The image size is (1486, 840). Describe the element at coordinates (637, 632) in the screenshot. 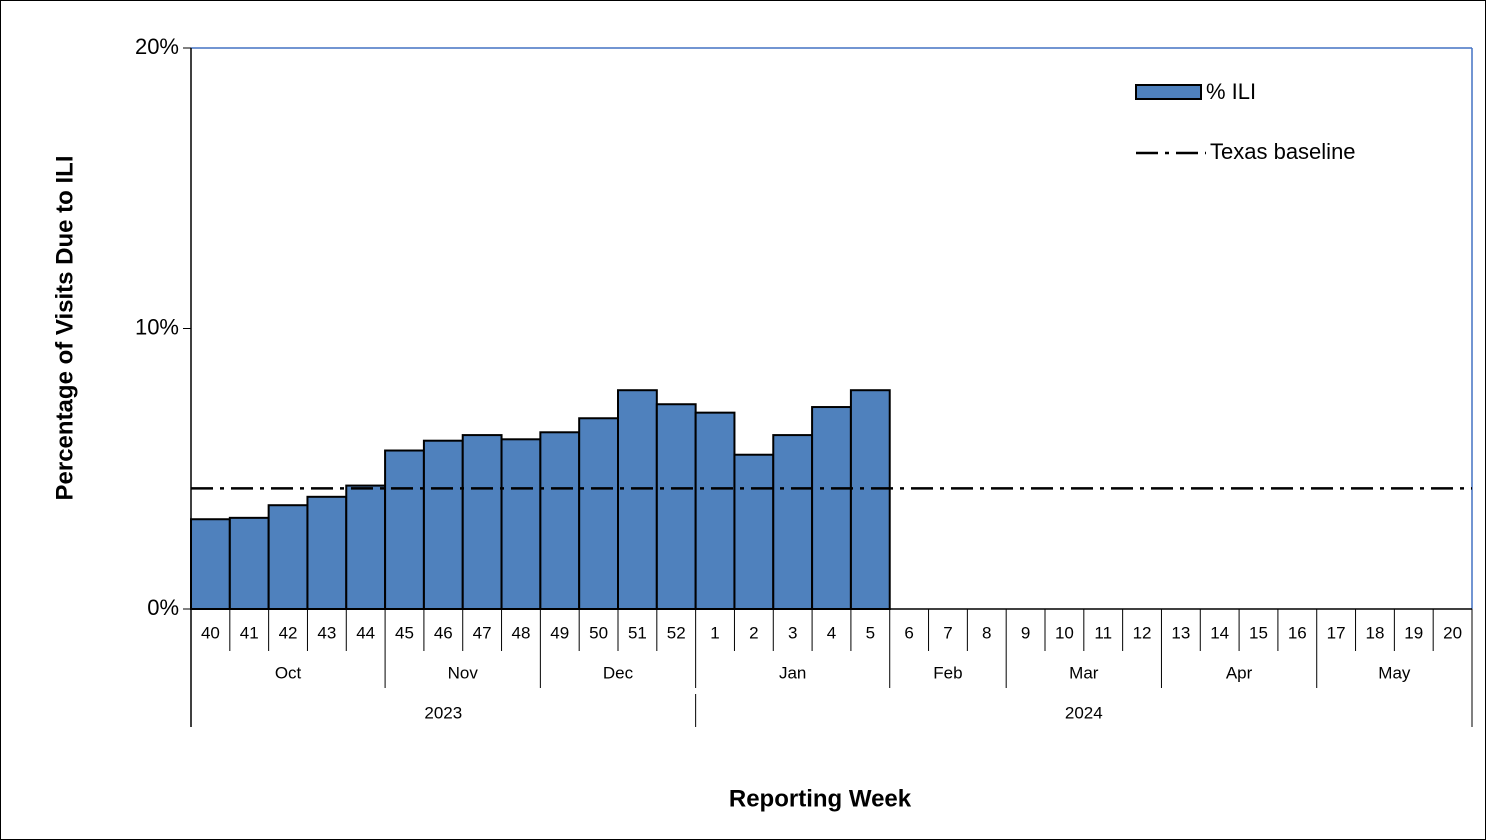

I see `x-tick-label: 51` at that location.